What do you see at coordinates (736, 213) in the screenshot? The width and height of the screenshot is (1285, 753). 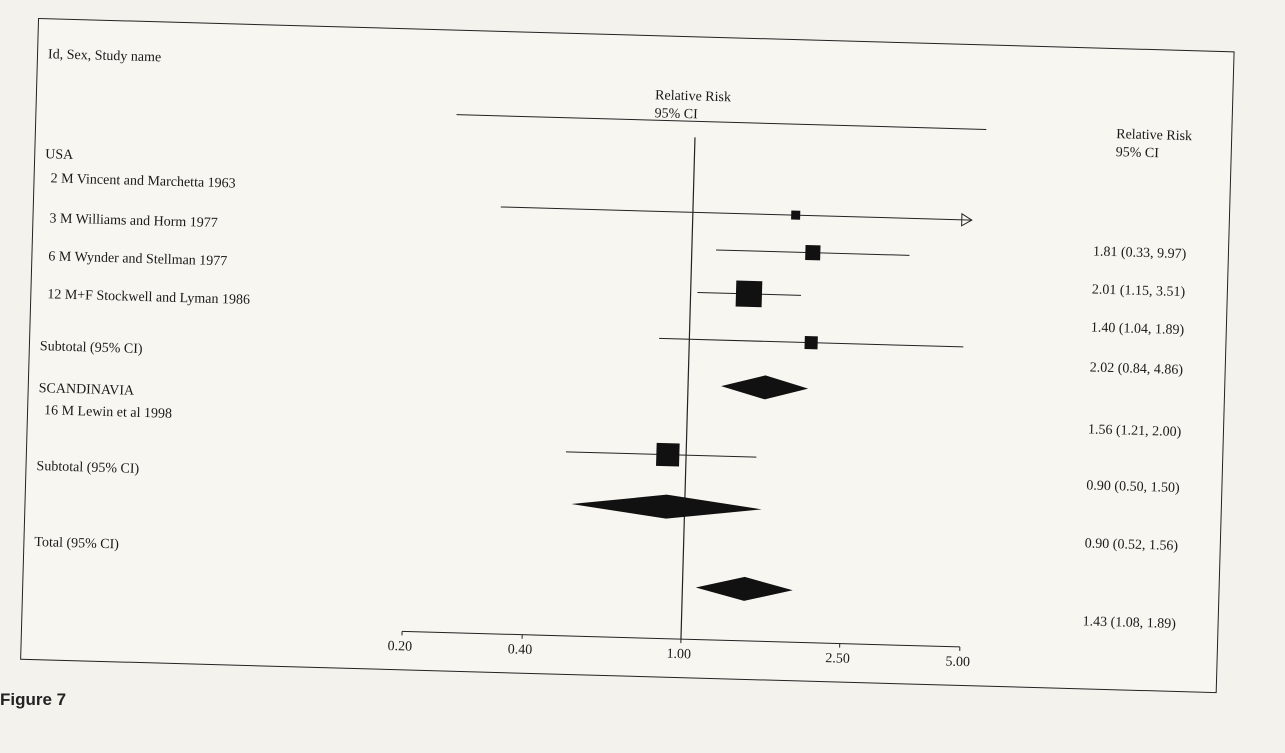 I see `ci-whisker` at bounding box center [736, 213].